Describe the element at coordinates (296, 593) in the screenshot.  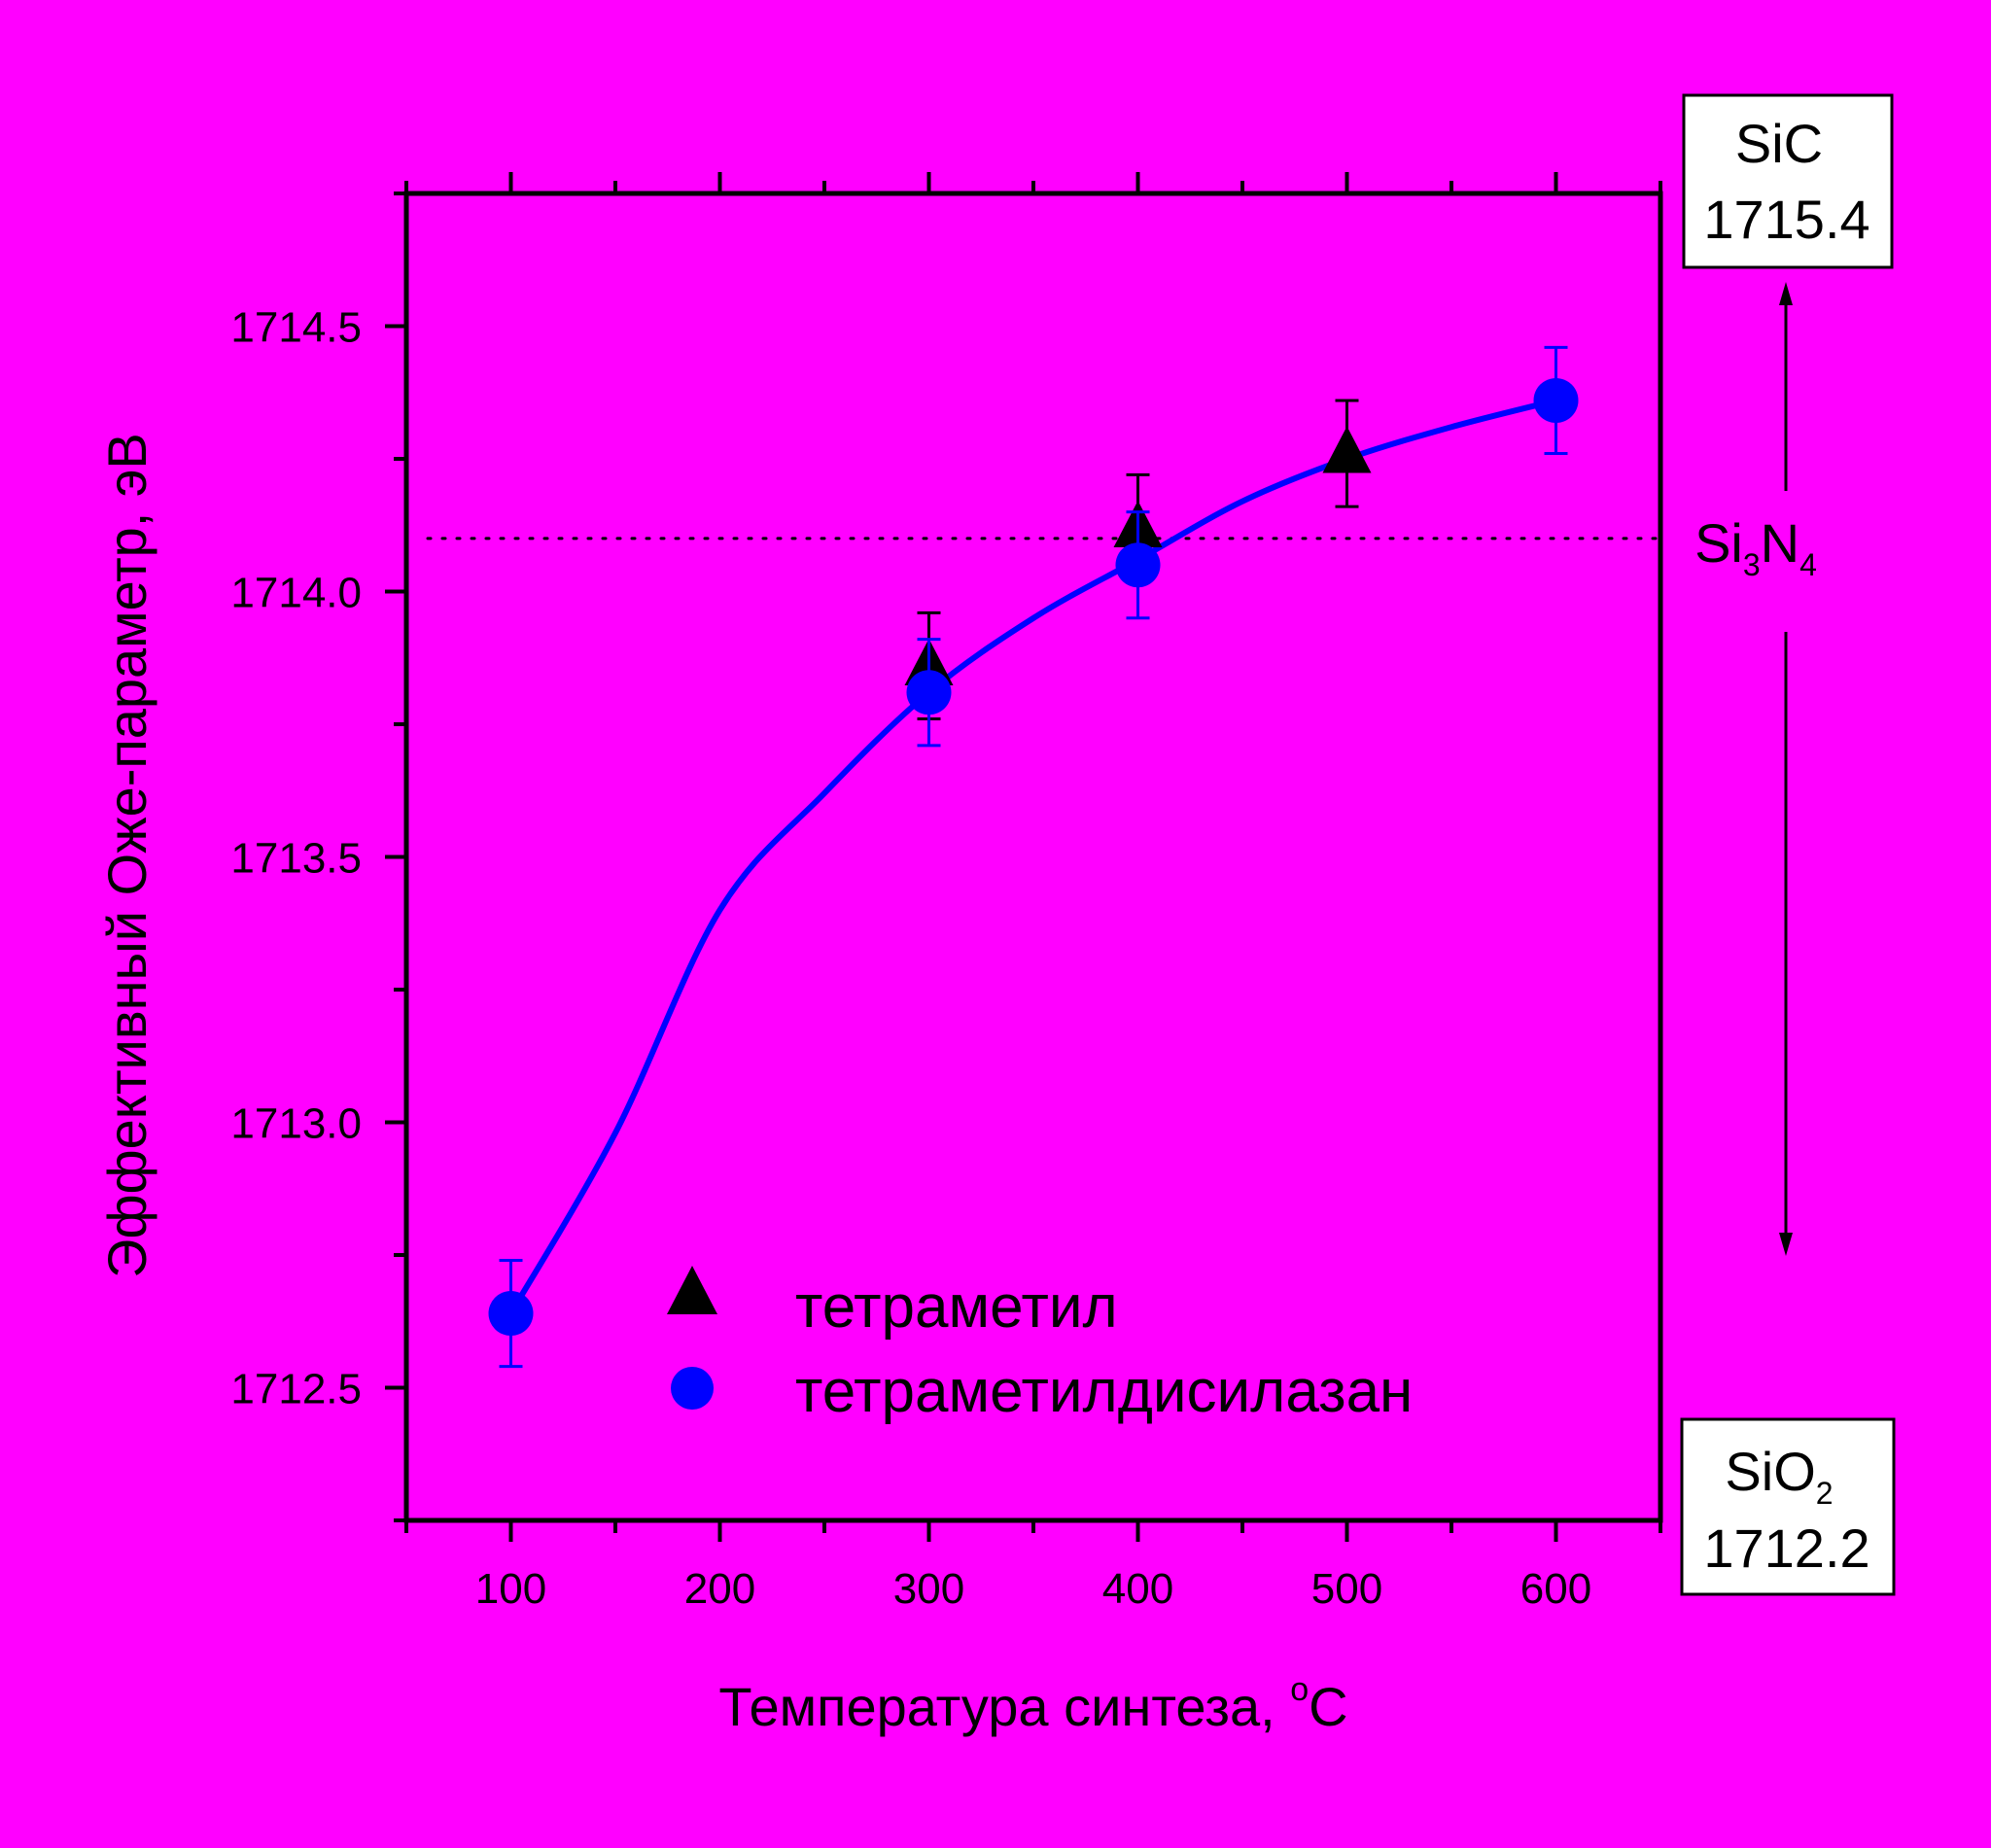
I see `y-tick-label: 1714.0` at that location.